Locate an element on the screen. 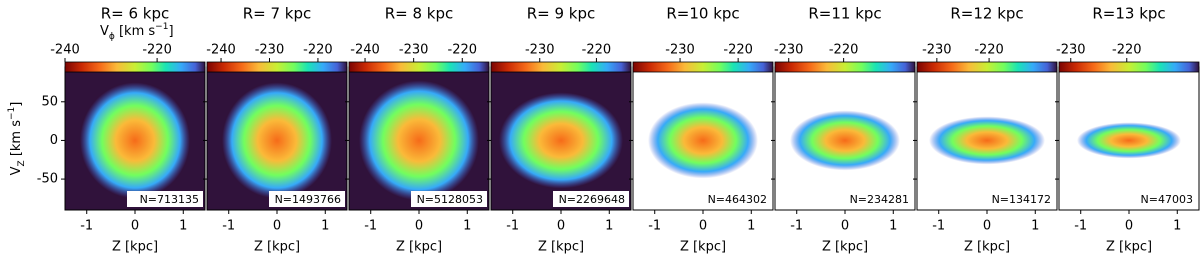  annotation: N=2269648 is located at coordinates (592, 199).